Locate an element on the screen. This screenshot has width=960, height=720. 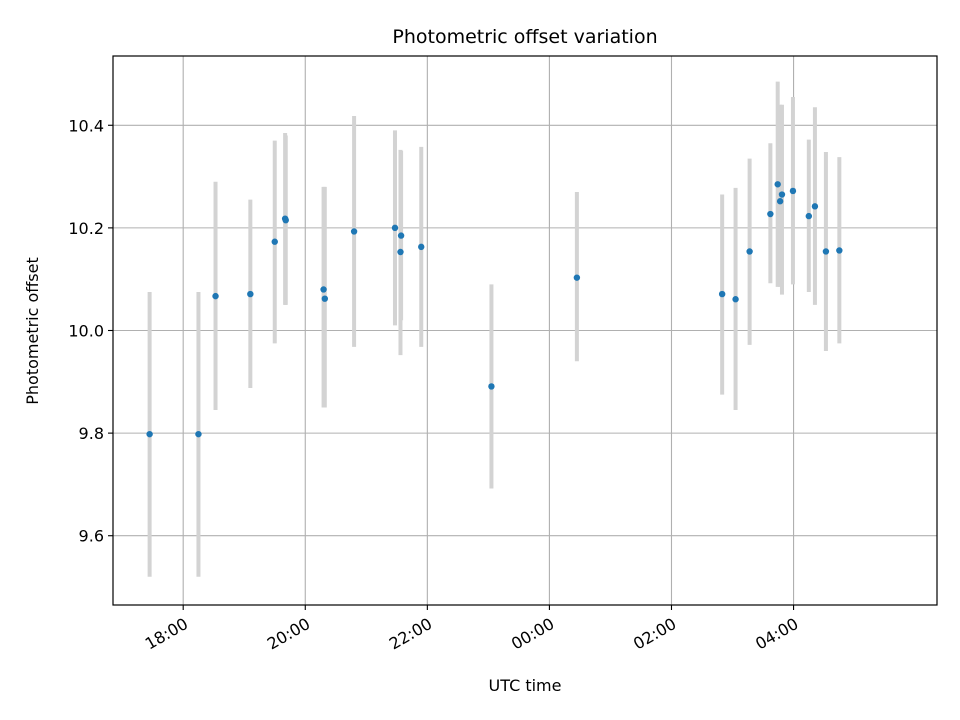
x-tick-label: 00:00 is located at coordinates (532, 634).